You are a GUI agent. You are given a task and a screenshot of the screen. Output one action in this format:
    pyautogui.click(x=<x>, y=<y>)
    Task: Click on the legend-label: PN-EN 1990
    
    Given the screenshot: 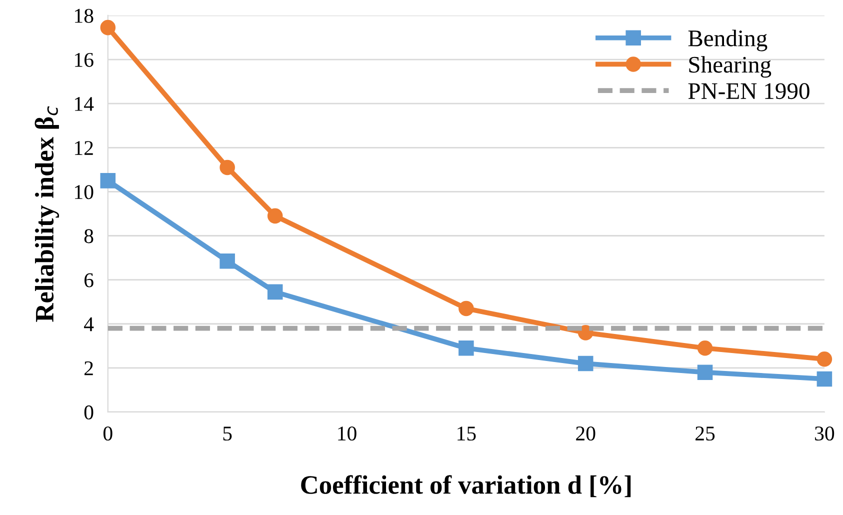 What is the action you would take?
    pyautogui.click(x=749, y=91)
    